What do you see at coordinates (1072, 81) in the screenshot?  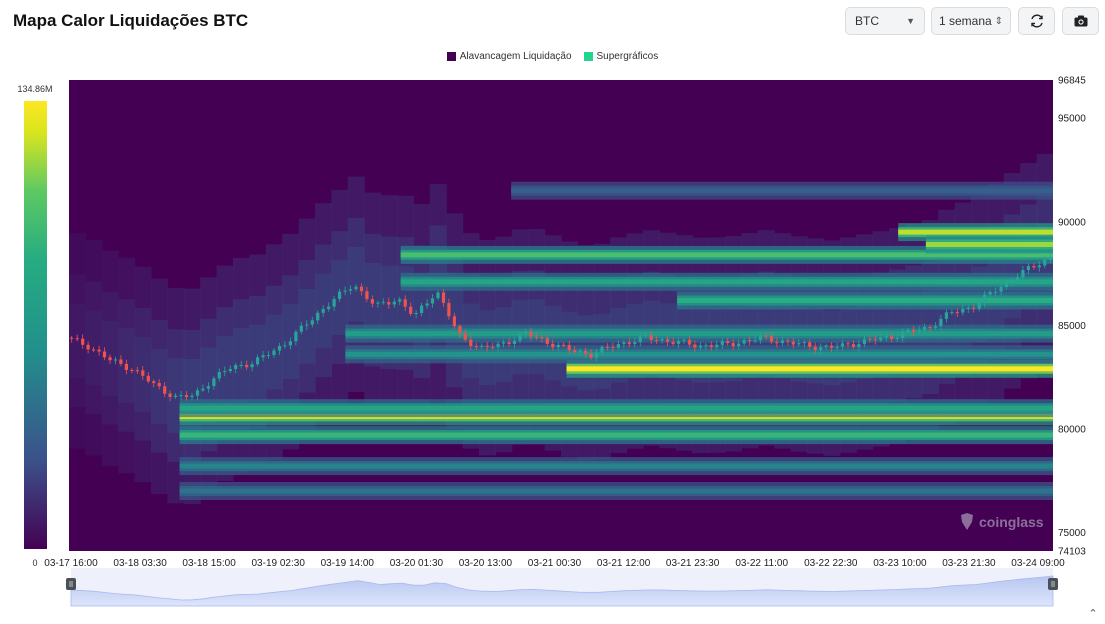 I see `y-tick-label: 96845` at bounding box center [1072, 81].